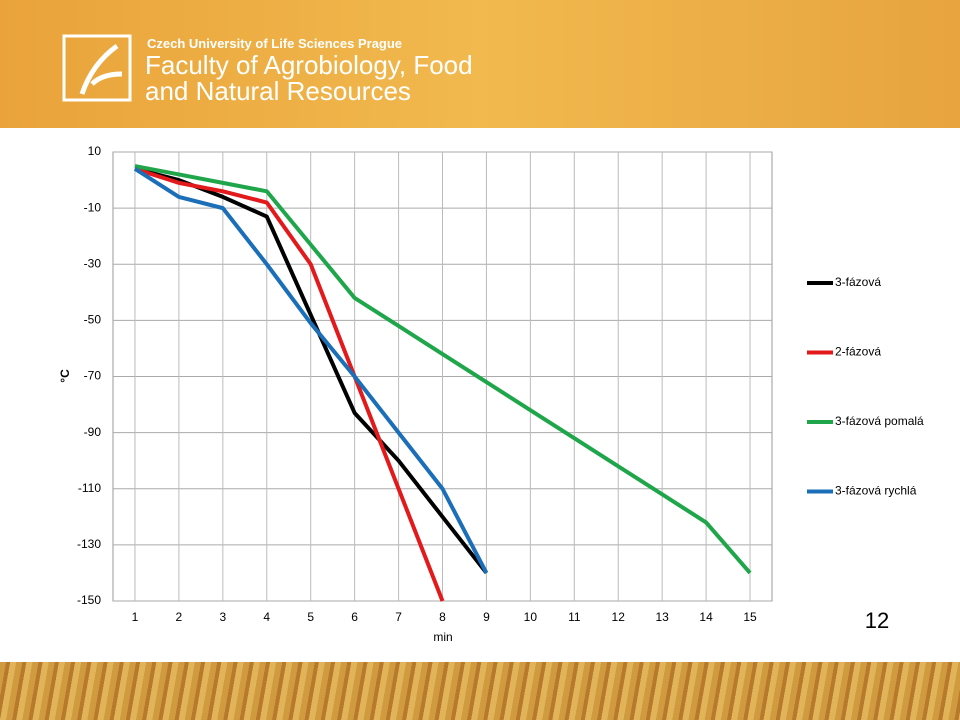 Image resolution: width=960 pixels, height=720 pixels. Describe the element at coordinates (619, 617) in the screenshot. I see `x-tick-label: 12` at that location.